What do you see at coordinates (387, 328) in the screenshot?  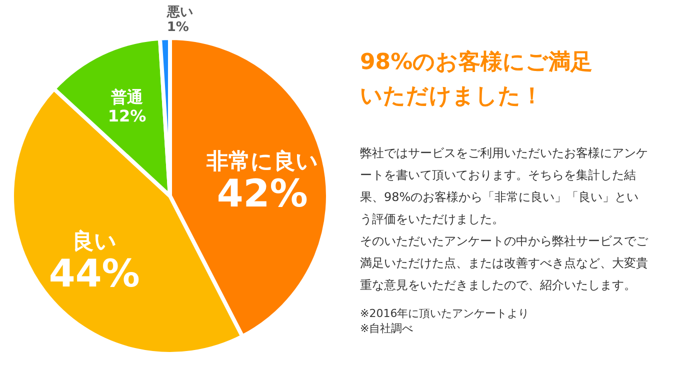 I see `text: ※自社調べ` at bounding box center [387, 328].